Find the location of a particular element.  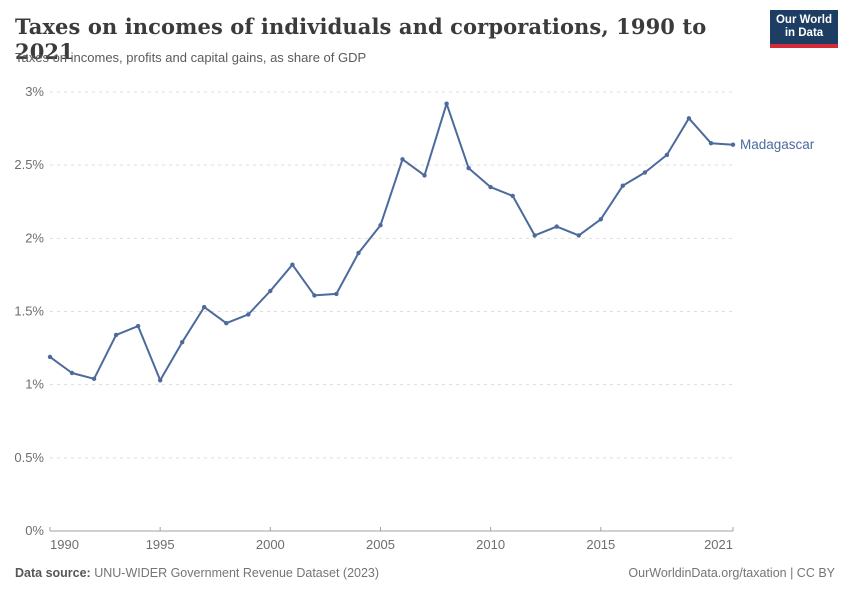

logo-line-2: in Data is located at coordinates (804, 33).